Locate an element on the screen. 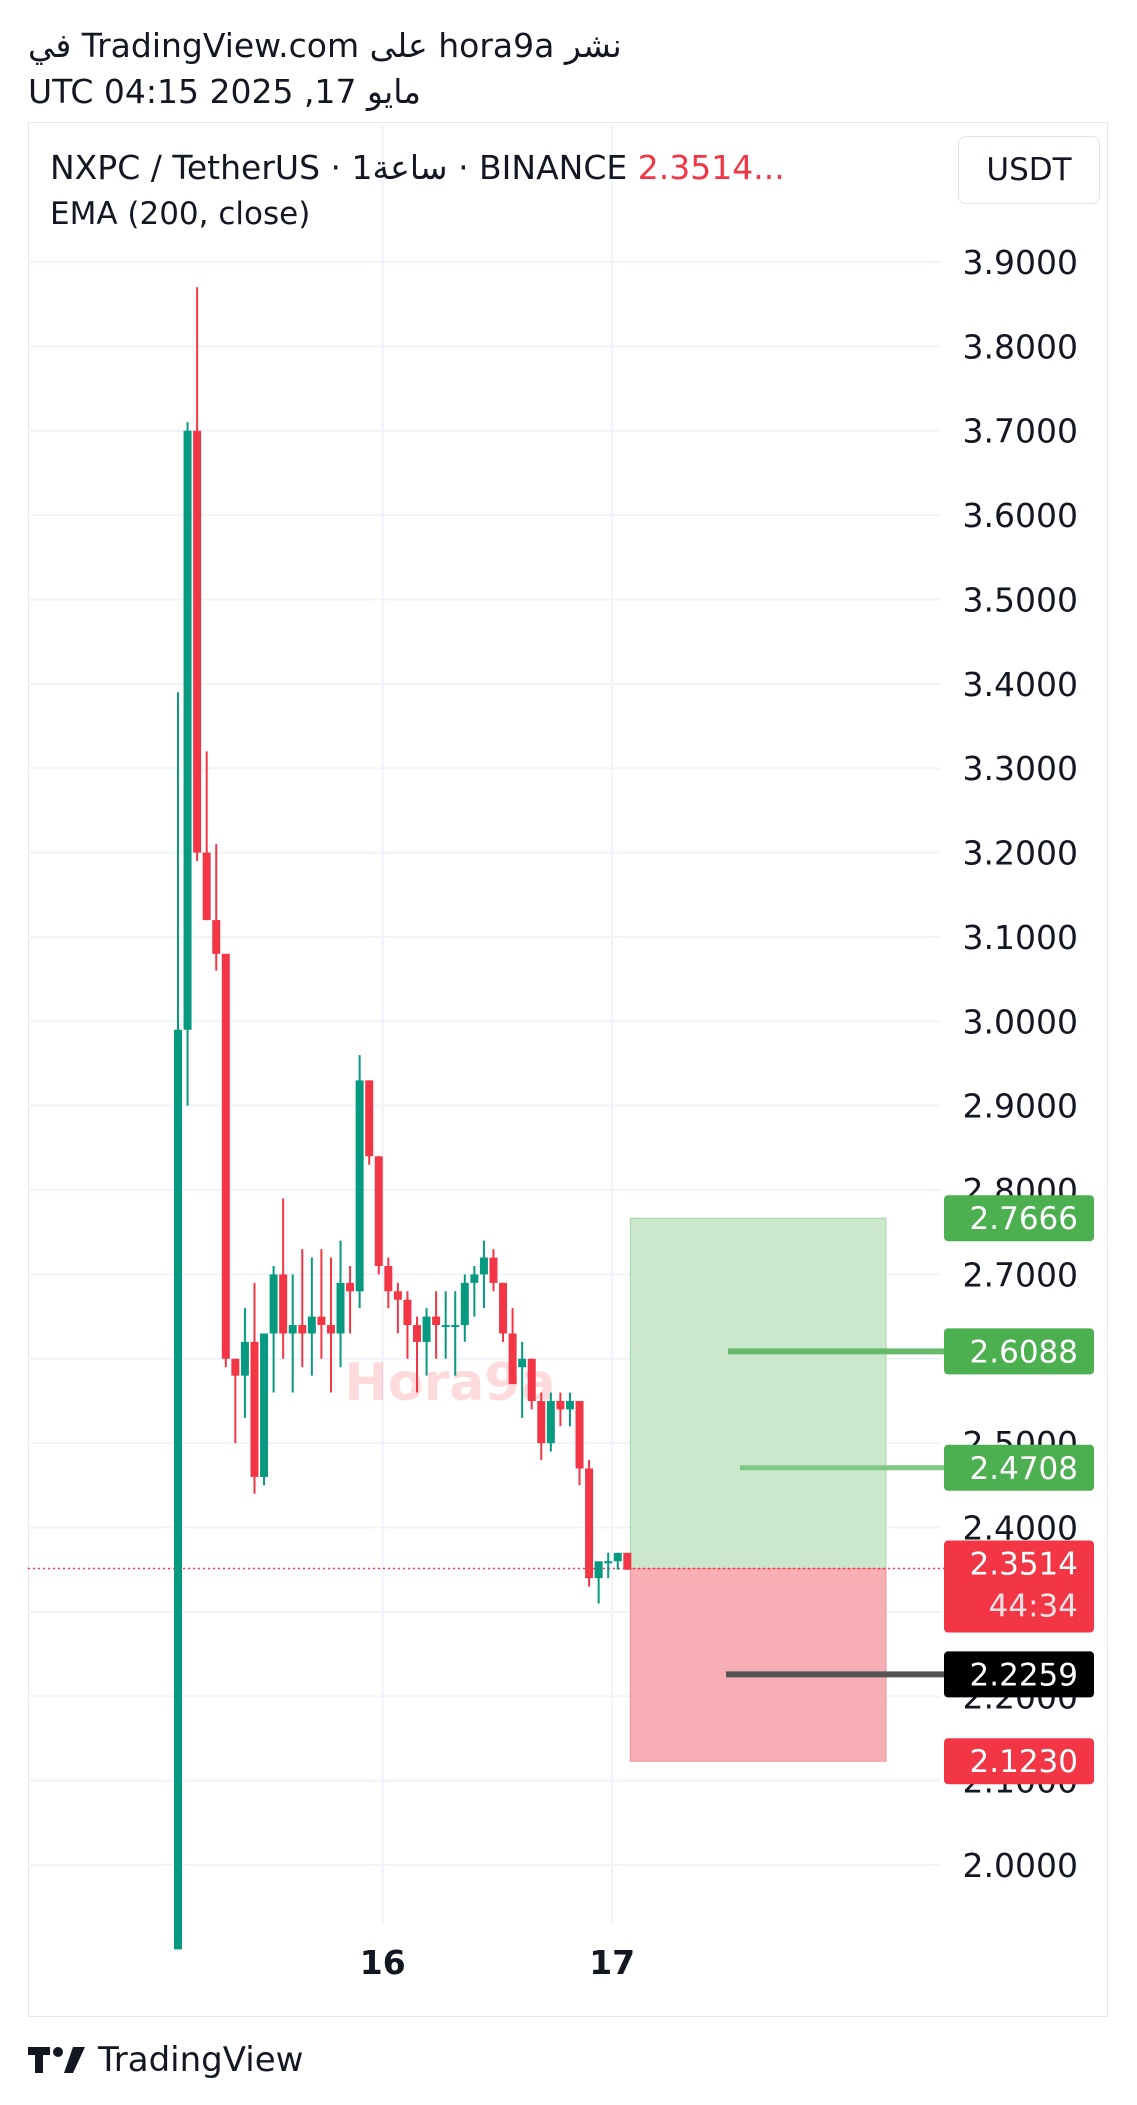  price-axis-label-text: 2.6088 is located at coordinates (1024, 1352).